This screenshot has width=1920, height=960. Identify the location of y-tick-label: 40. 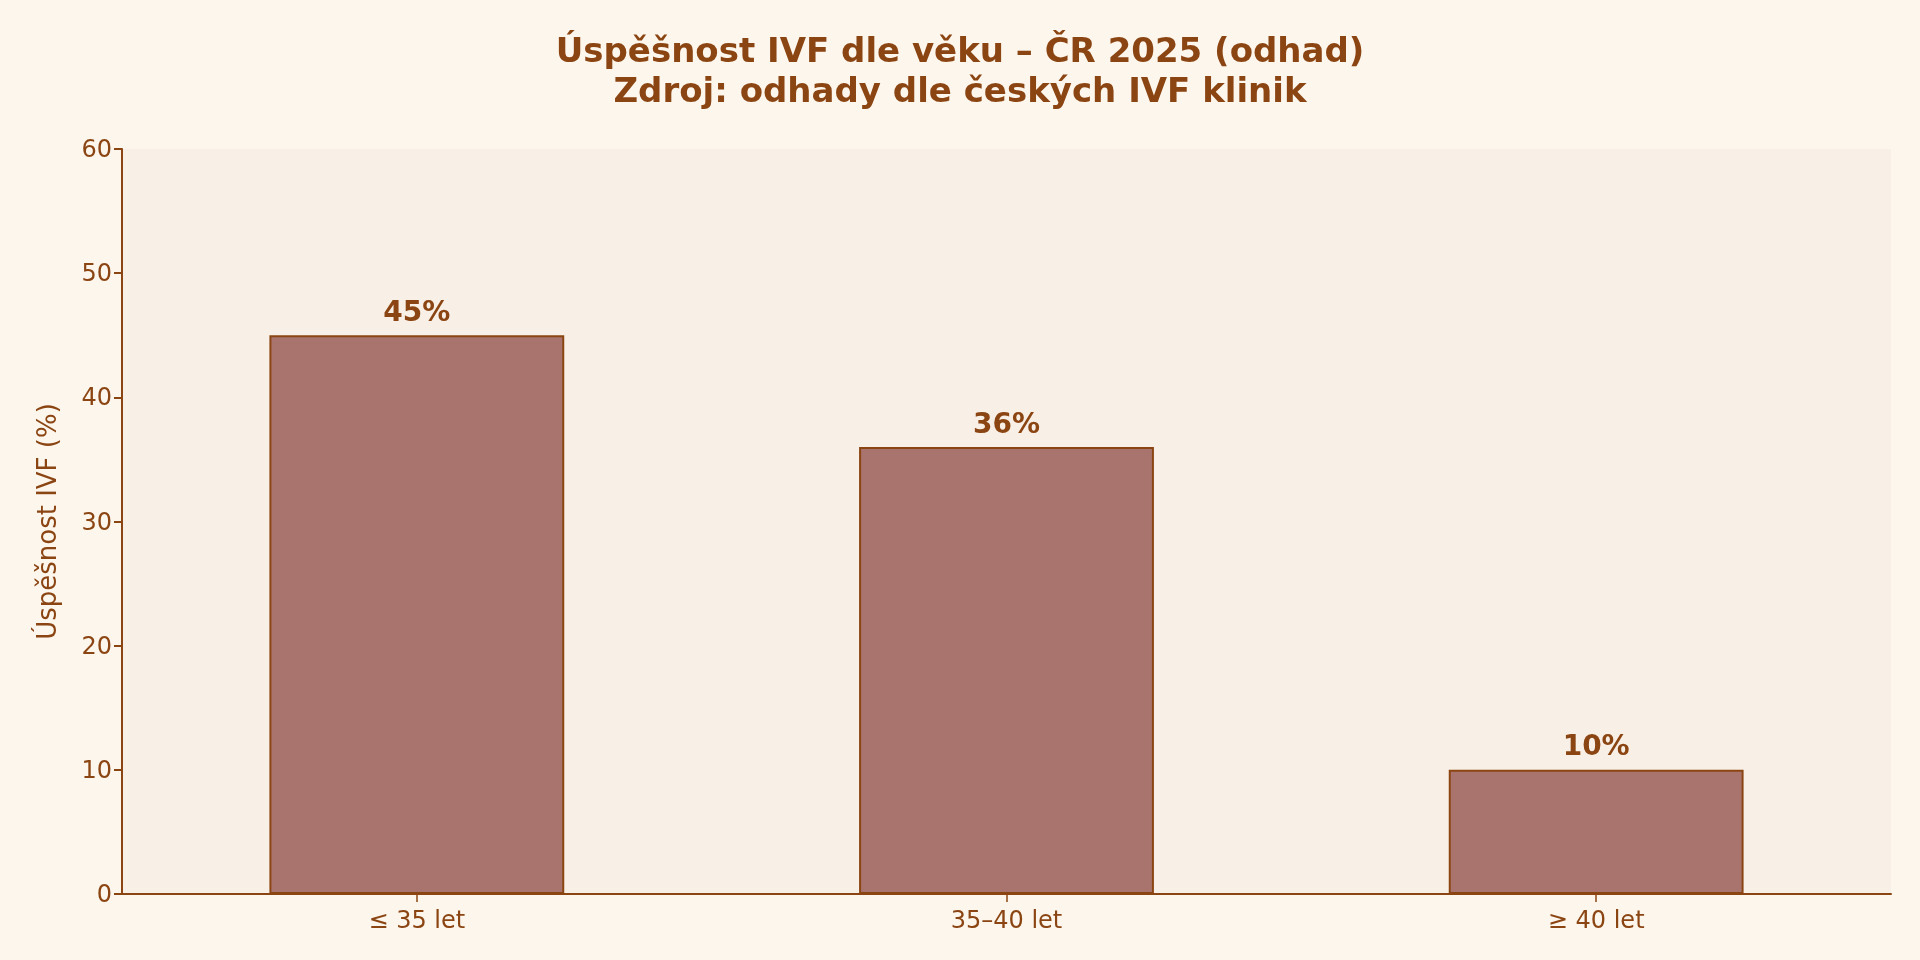
(96, 397).